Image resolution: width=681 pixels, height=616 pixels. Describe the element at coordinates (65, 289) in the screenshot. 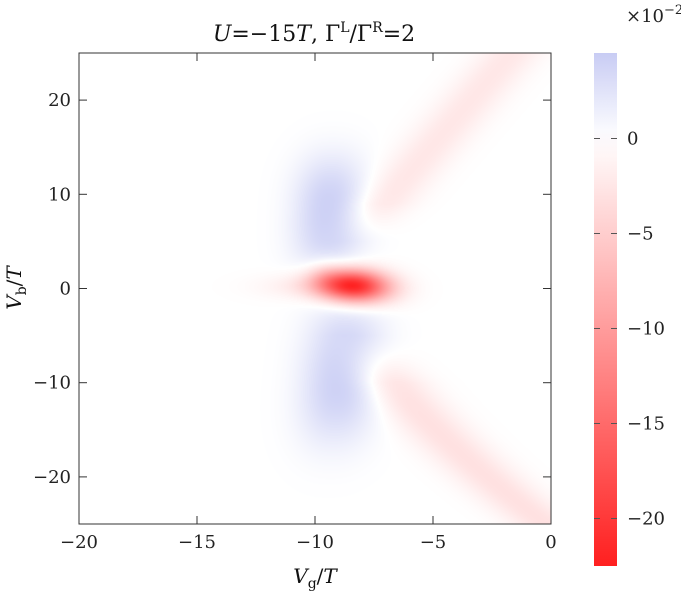

I see `y-tick-label: 0` at that location.